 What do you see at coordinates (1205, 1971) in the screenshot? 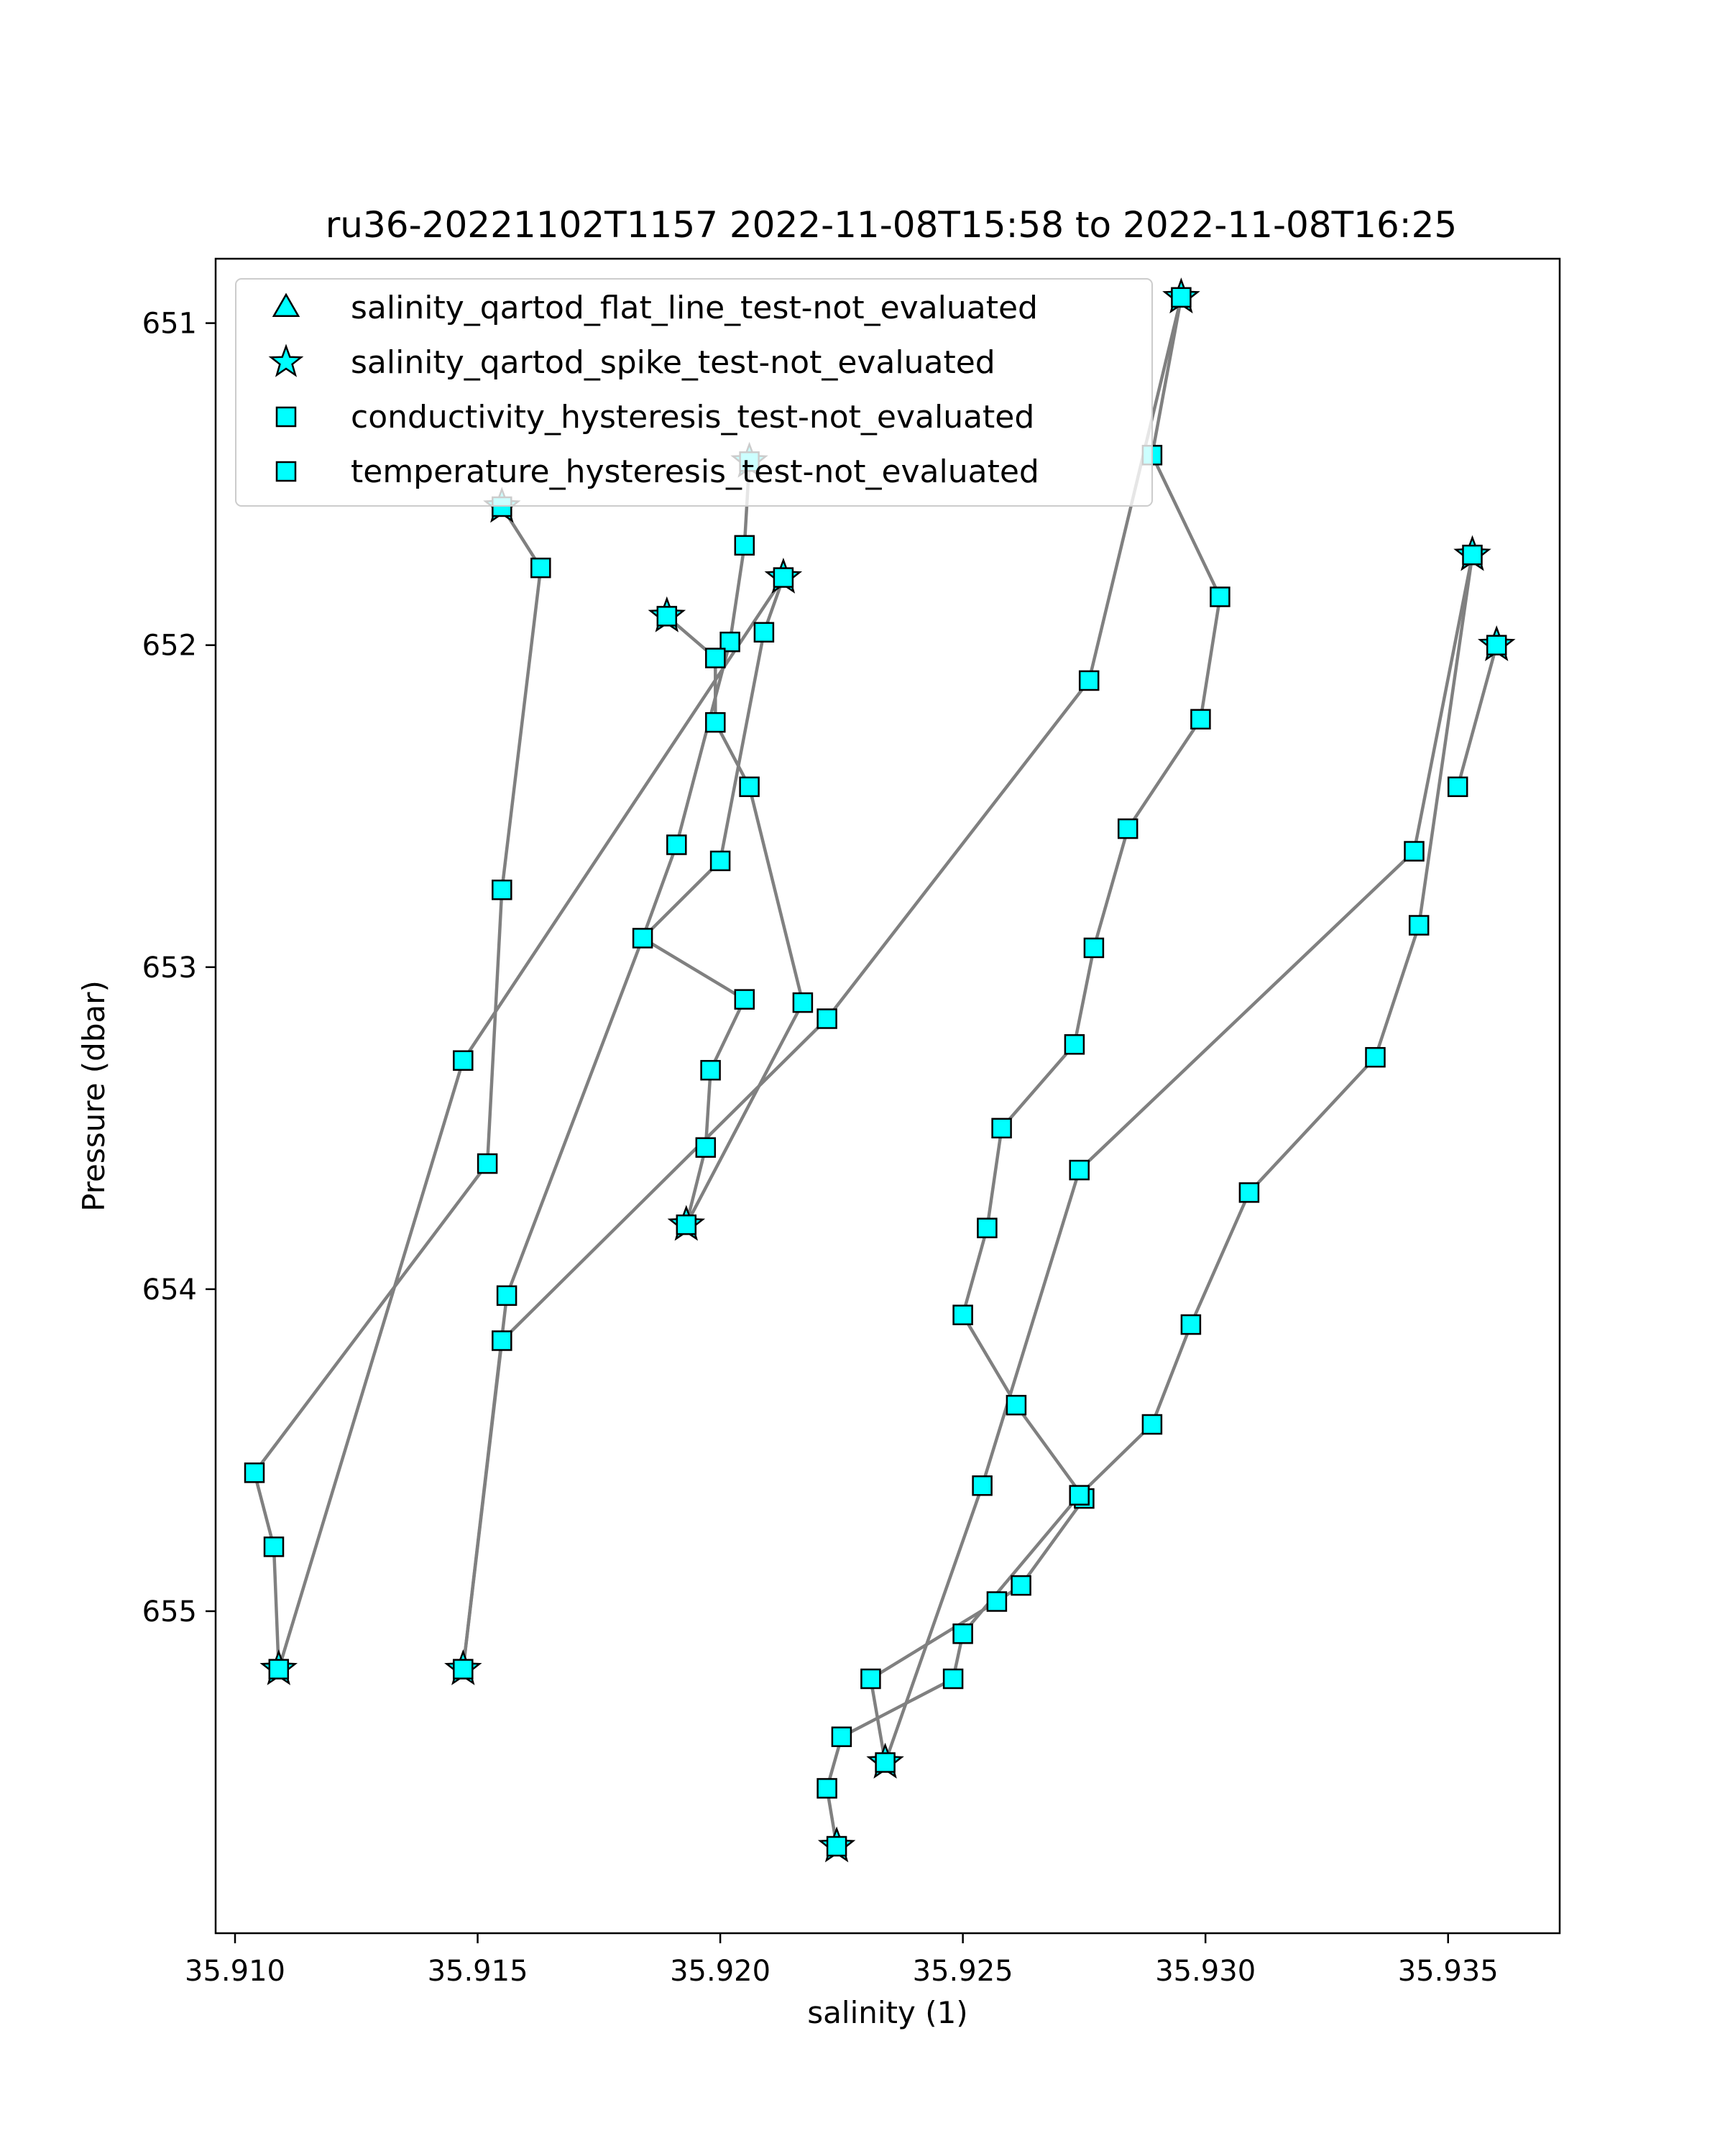
I see `x-tick-label: 35.930` at bounding box center [1205, 1971].